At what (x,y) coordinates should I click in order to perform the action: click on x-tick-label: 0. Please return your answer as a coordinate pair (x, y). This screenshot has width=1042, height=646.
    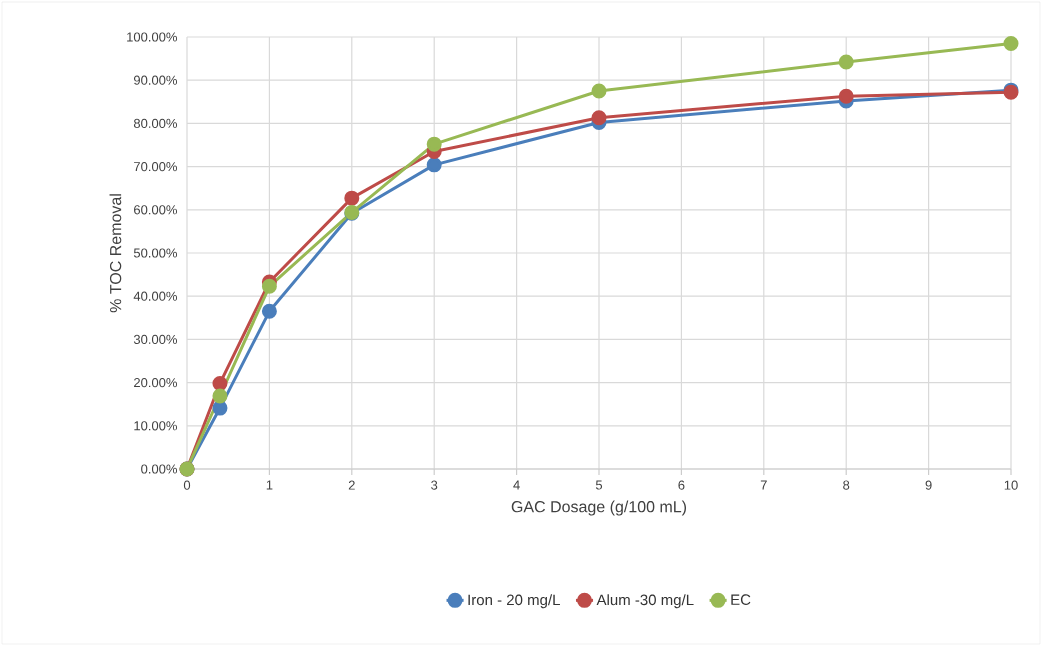
    Looking at the image, I should click on (187, 485).